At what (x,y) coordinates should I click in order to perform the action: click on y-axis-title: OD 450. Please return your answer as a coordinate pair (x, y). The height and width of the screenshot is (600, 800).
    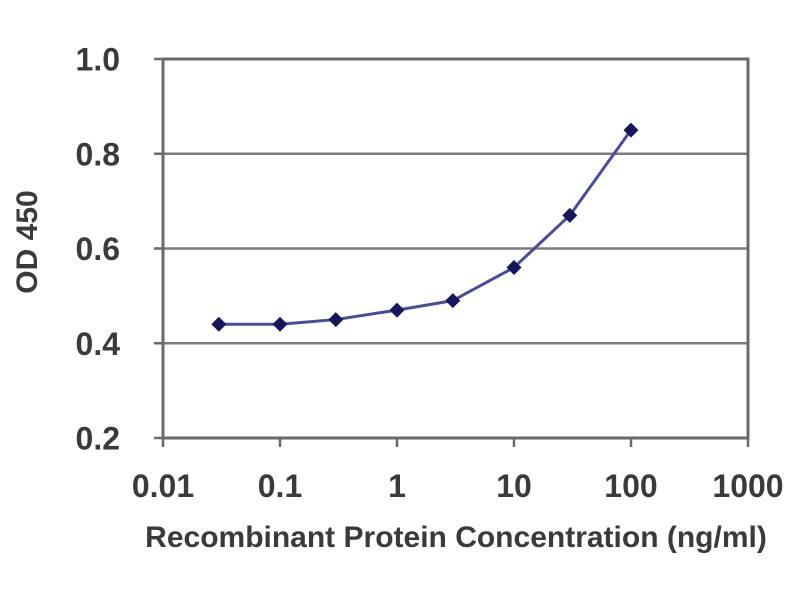
    Looking at the image, I should click on (27, 242).